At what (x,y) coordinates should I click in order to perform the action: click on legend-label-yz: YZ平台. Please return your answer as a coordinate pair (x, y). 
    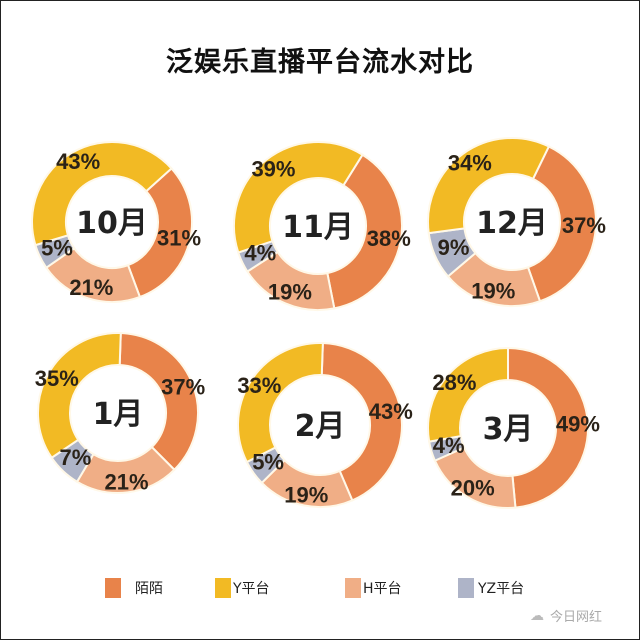
    Looking at the image, I should click on (501, 589).